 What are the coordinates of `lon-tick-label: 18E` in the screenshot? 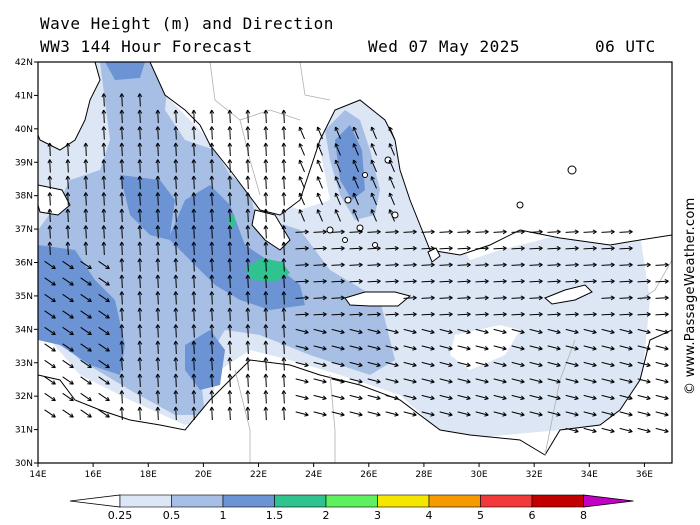 It's located at (148, 475).